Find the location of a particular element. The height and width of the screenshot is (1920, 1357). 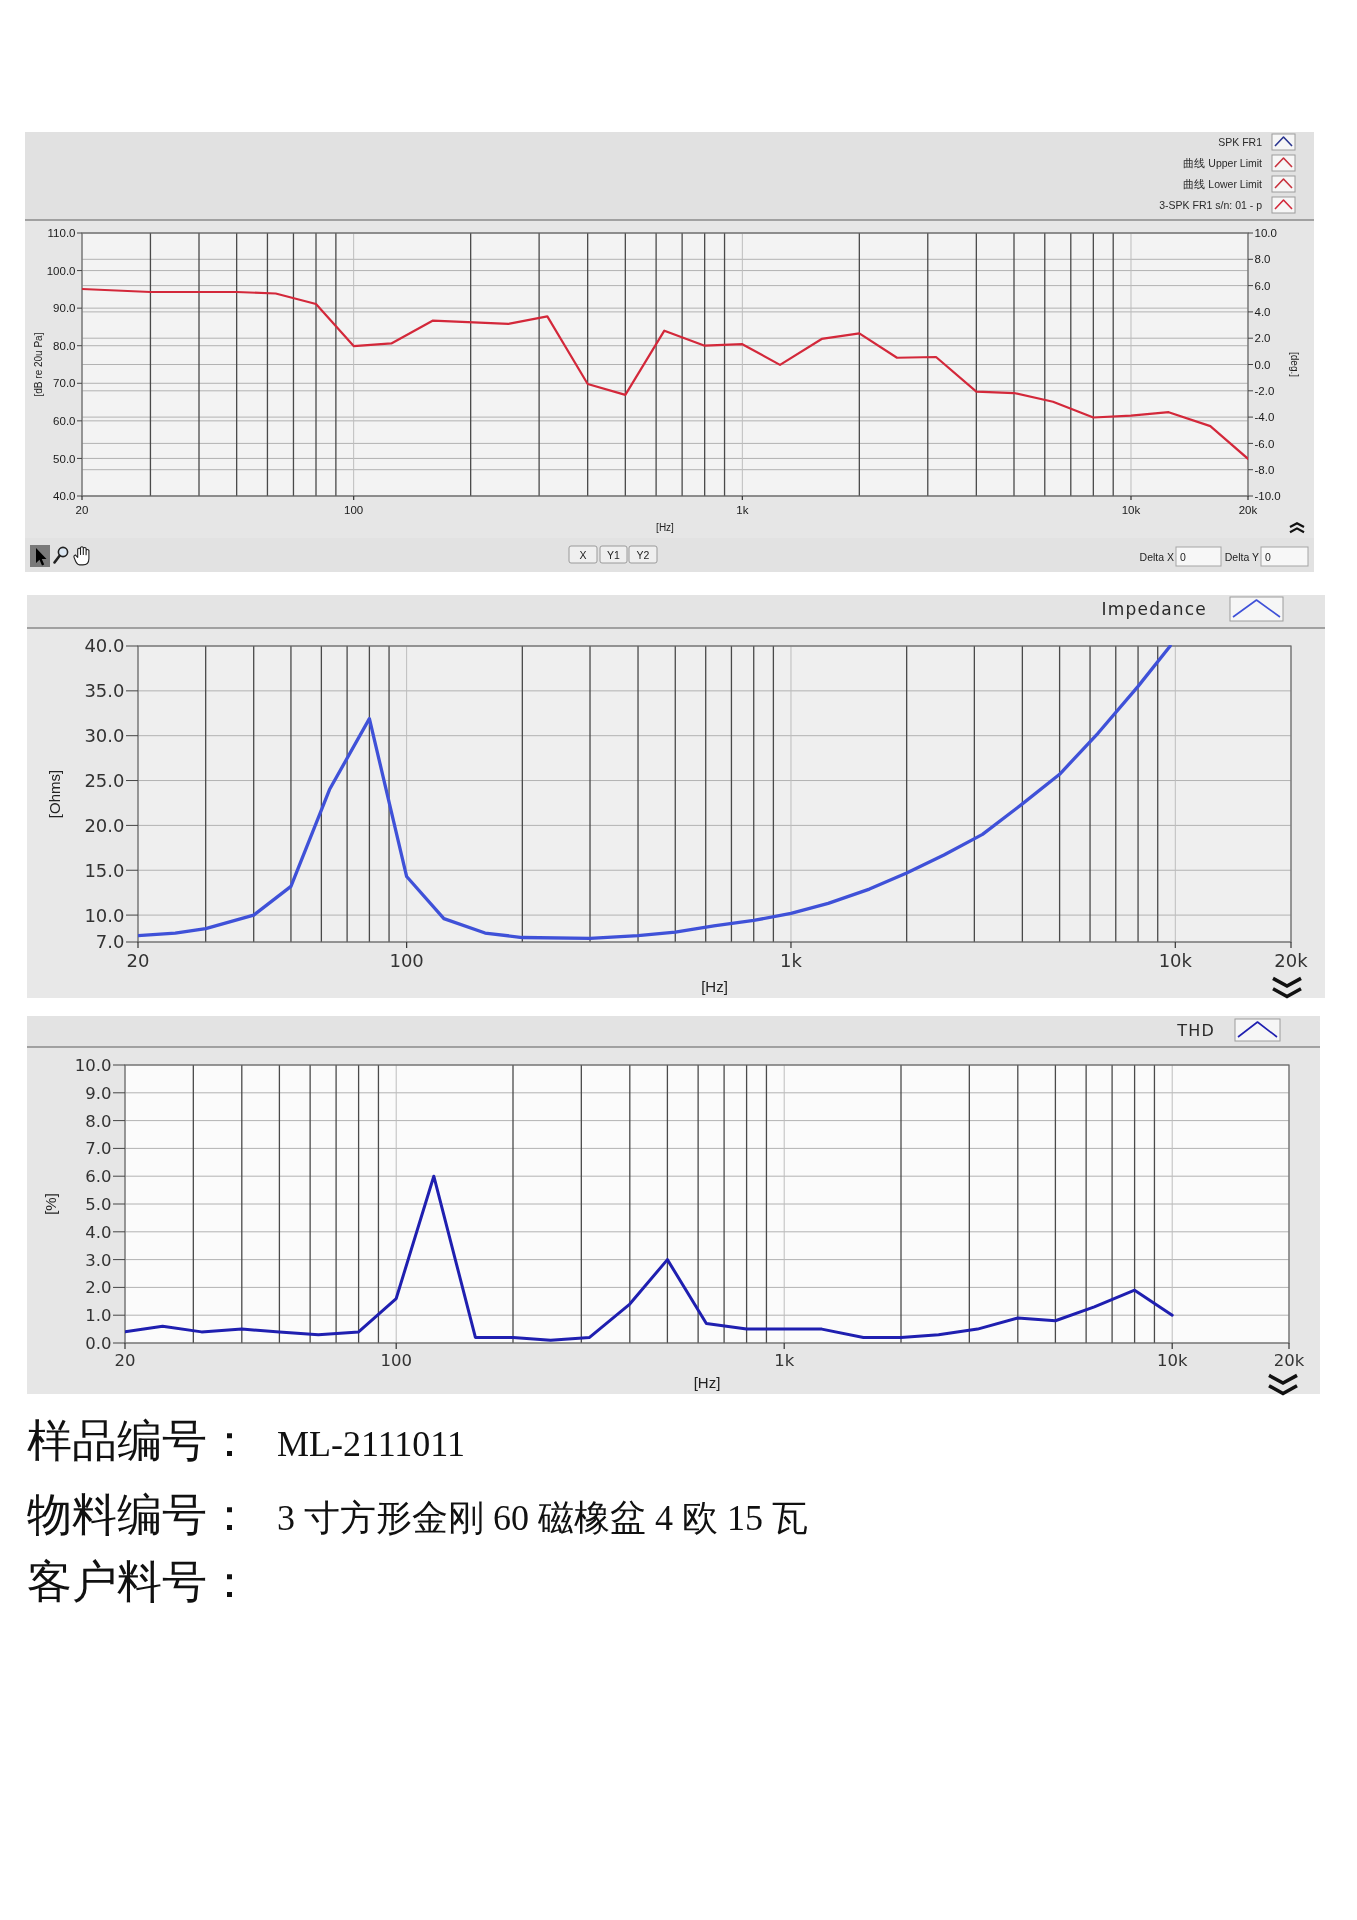

legend-label: THD is located at coordinates (1195, 1030).